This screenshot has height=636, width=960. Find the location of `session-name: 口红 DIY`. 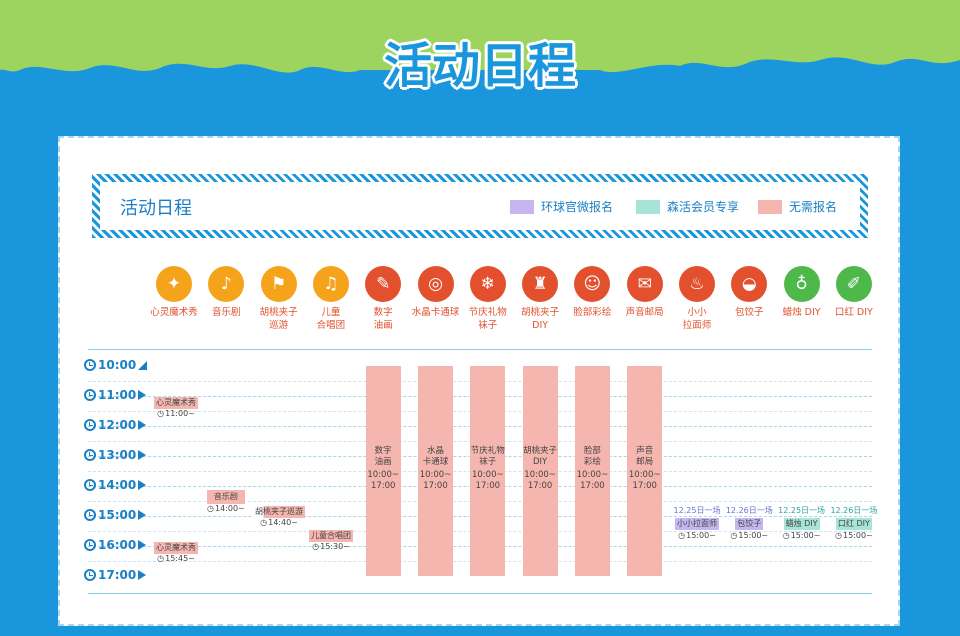

session-name: 口红 DIY is located at coordinates (853, 524).